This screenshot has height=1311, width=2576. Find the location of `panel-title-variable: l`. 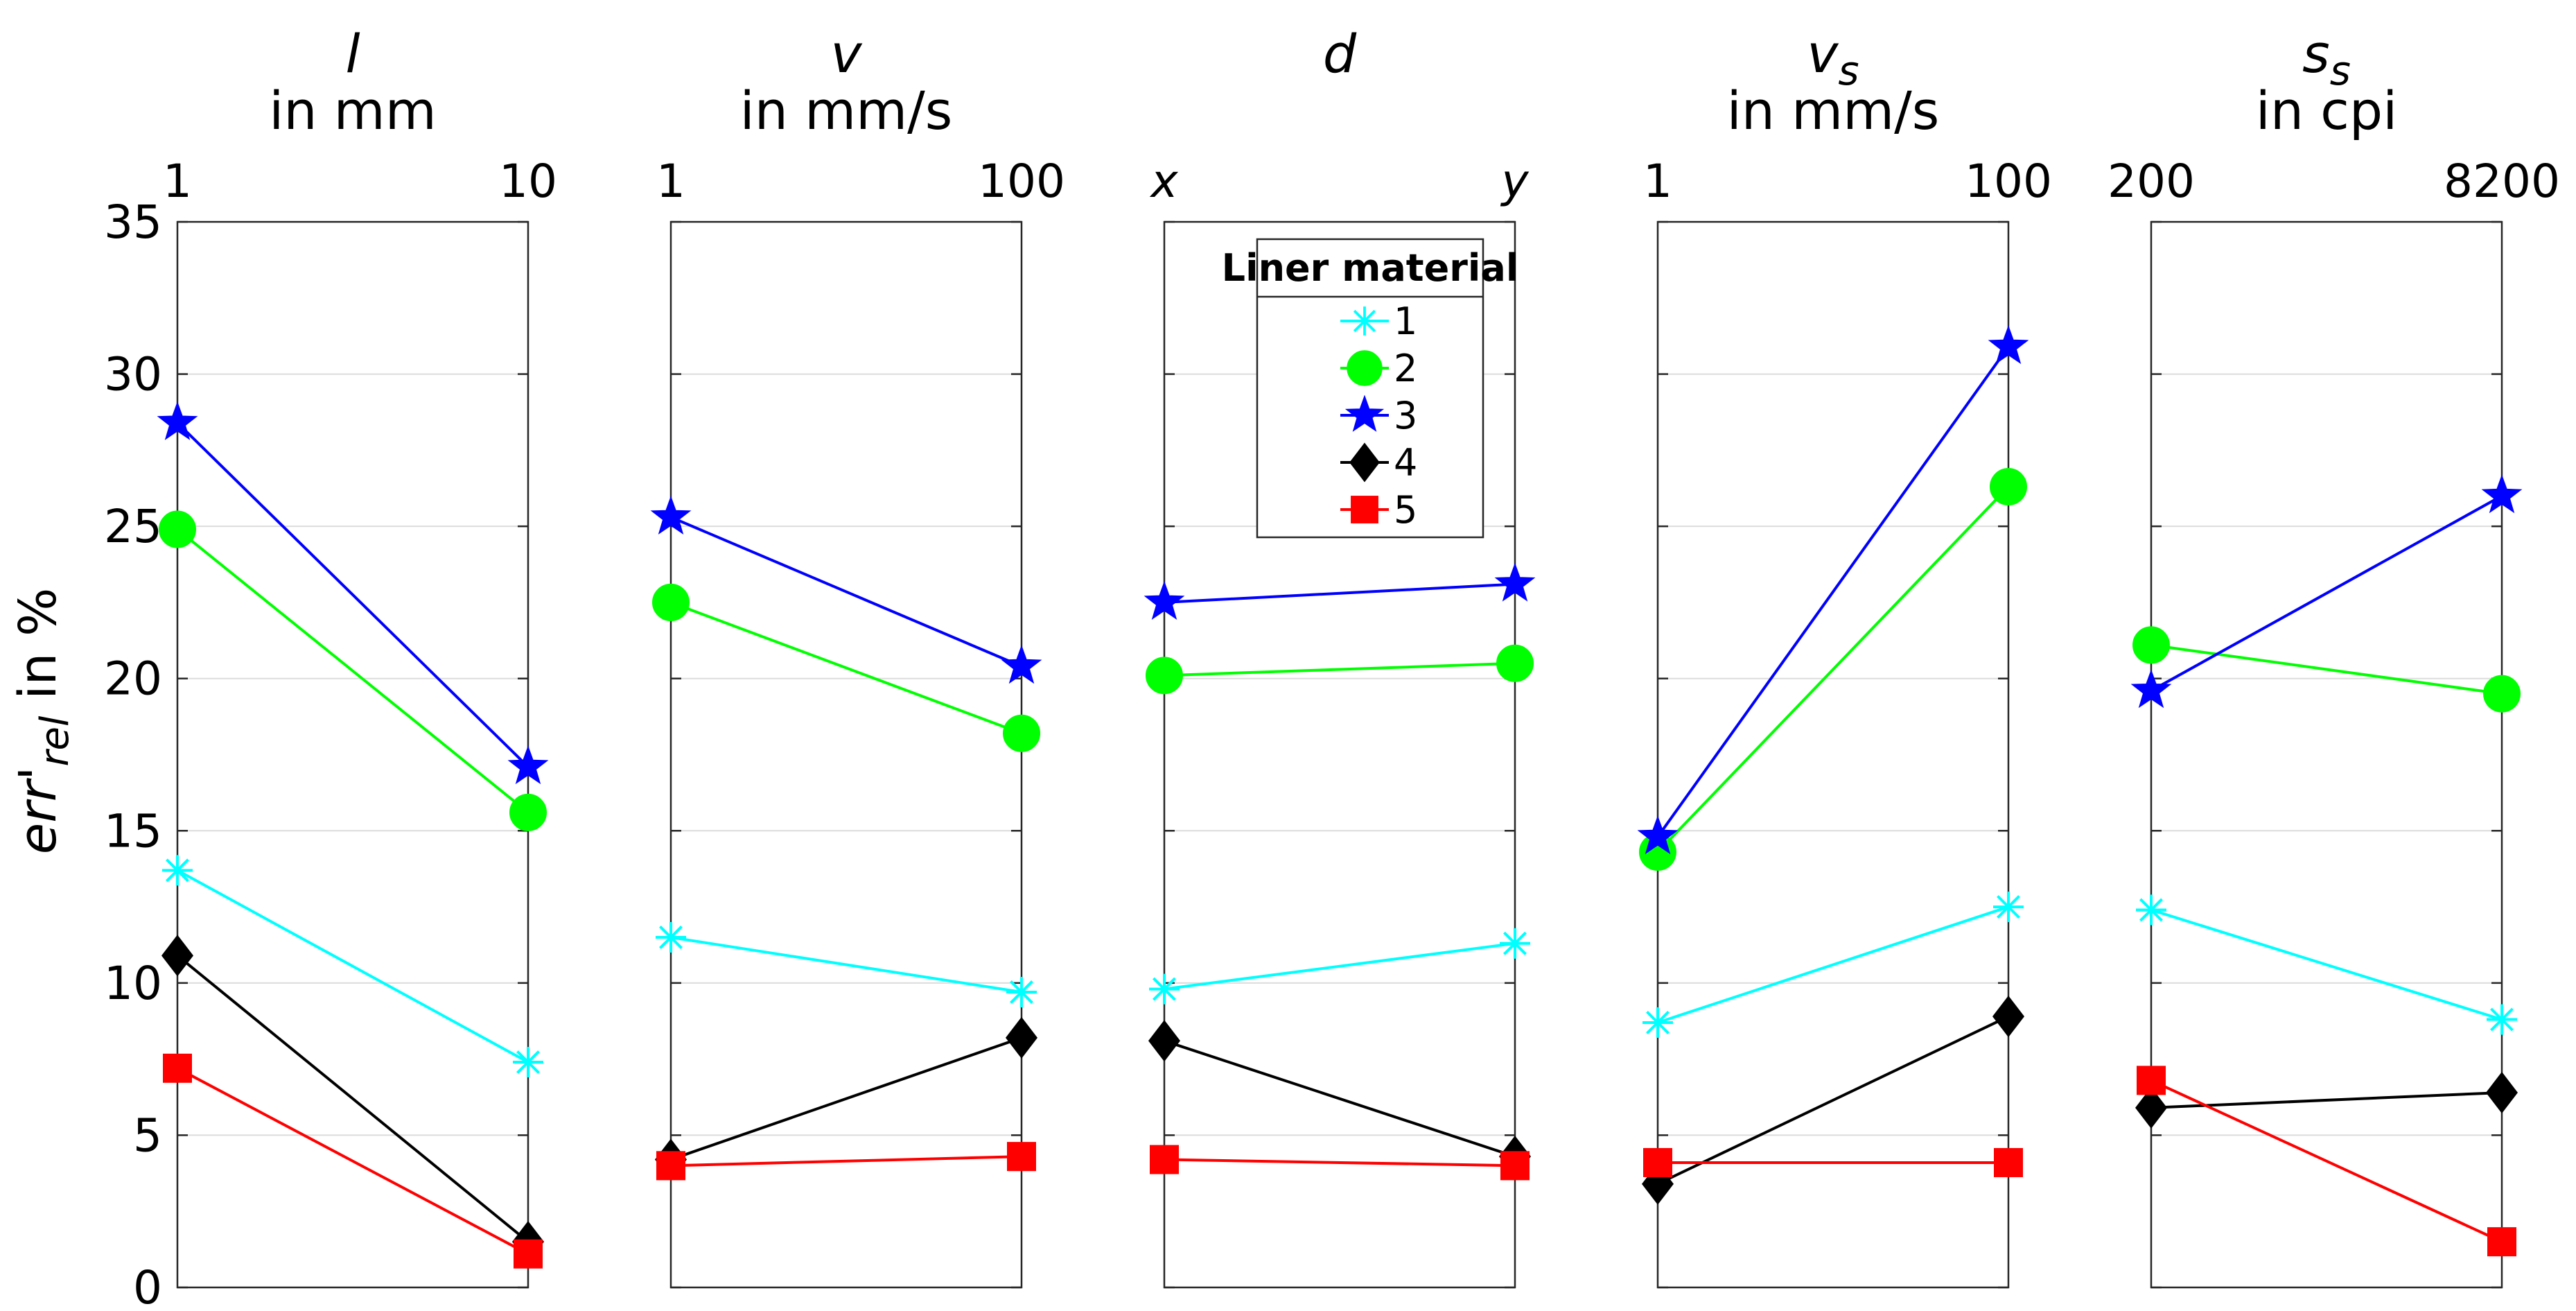

panel-title-variable: l is located at coordinates (352, 54).